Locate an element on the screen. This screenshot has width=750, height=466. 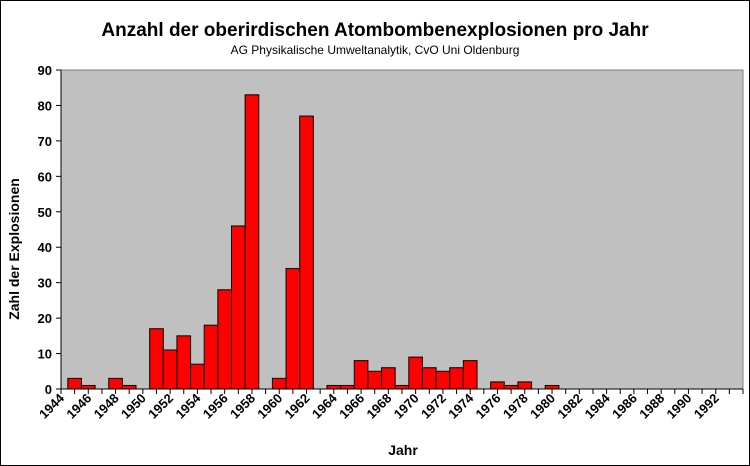
bar-1957 is located at coordinates (238, 307).